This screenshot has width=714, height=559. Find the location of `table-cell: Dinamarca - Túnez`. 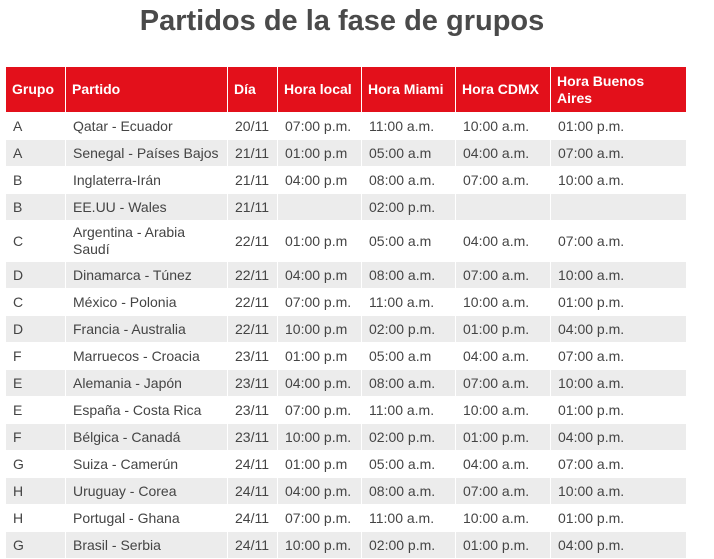

table-cell: Dinamarca - Túnez is located at coordinates (146, 275).